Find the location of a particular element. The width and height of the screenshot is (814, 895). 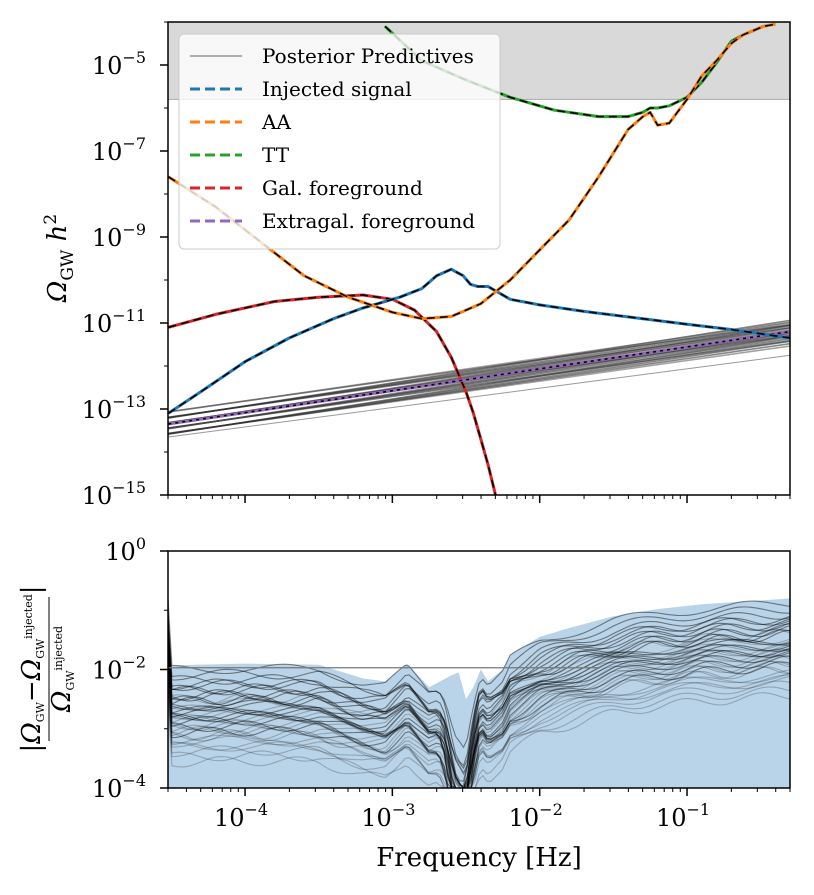

legend-label: TT is located at coordinates (276, 155).